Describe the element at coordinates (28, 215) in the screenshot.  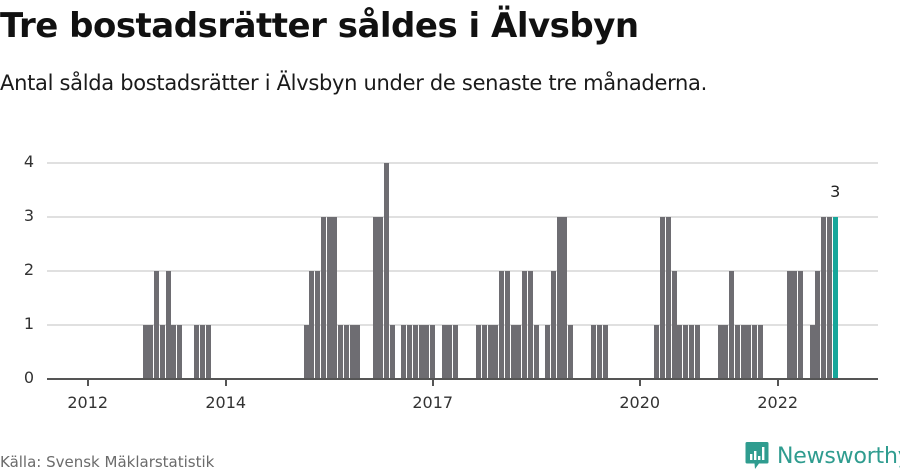
I see `y-tick-label: 3` at that location.